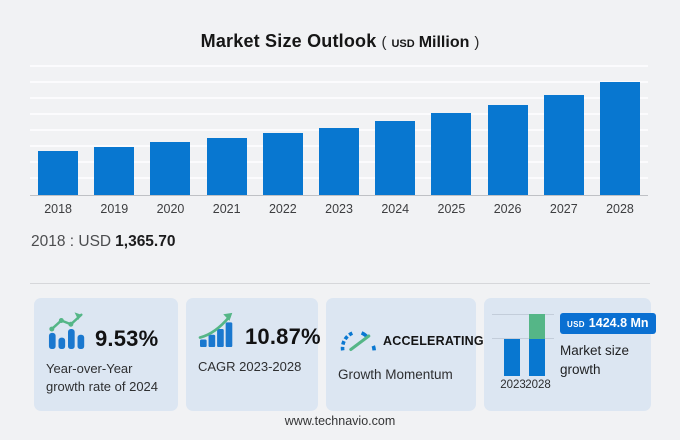 This screenshot has width=680, height=440. Describe the element at coordinates (619, 138) in the screenshot. I see `bar-2028` at that location.